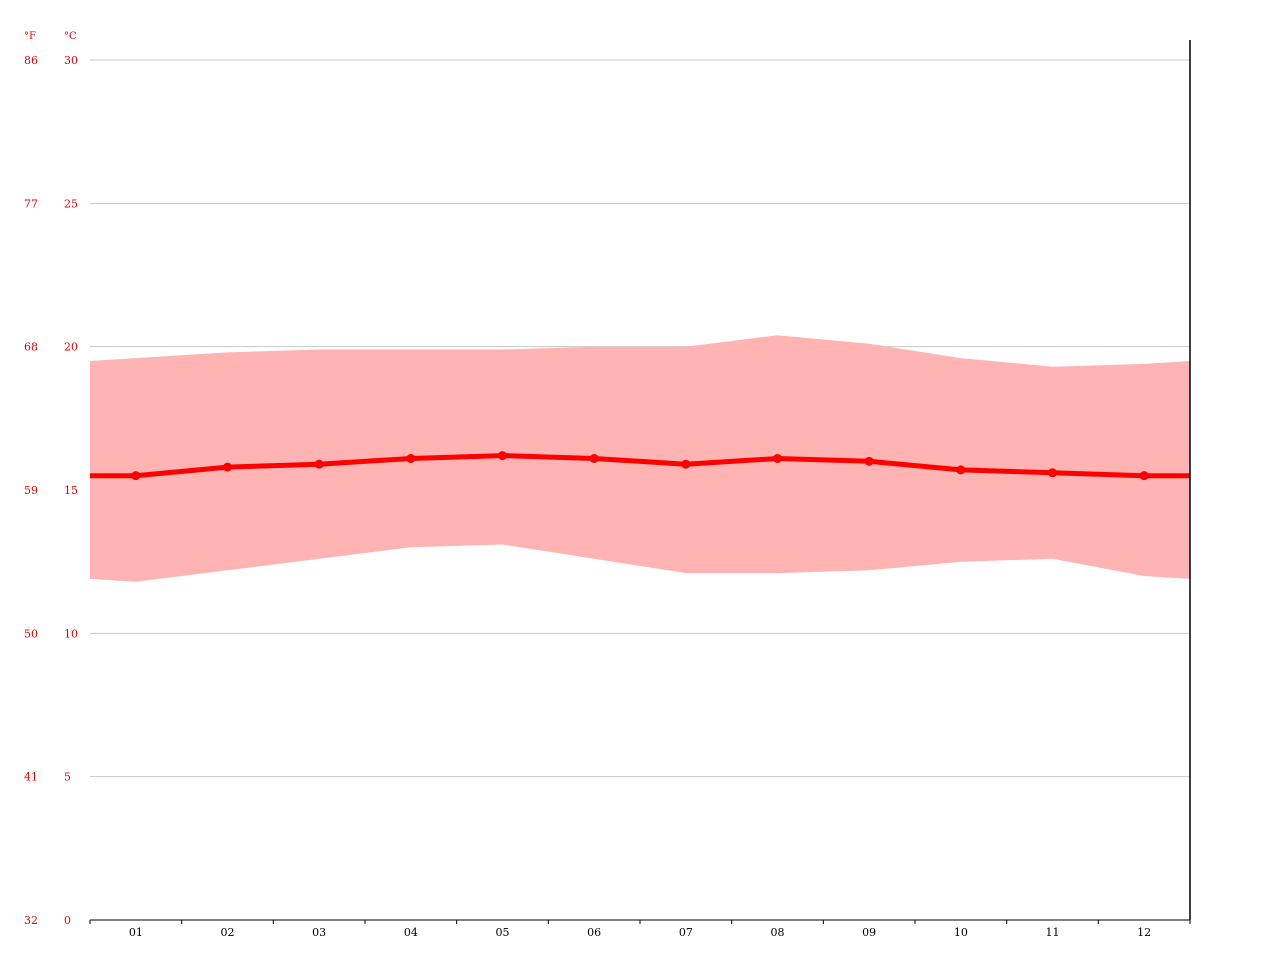  I want to click on celsius-tick-label: 25, so click(71, 203).